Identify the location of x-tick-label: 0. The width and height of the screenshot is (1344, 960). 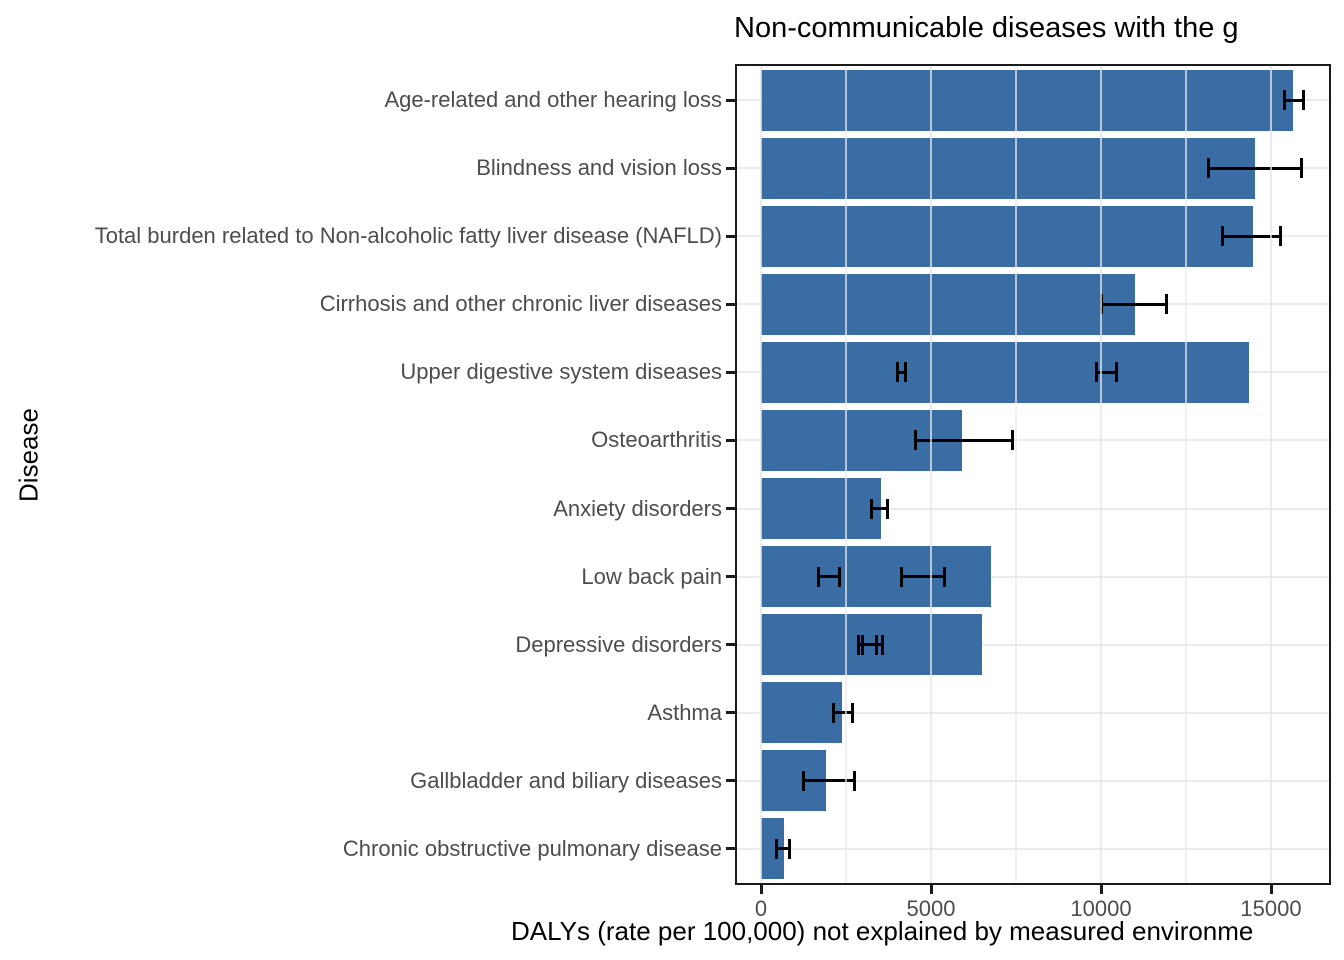
(761, 908).